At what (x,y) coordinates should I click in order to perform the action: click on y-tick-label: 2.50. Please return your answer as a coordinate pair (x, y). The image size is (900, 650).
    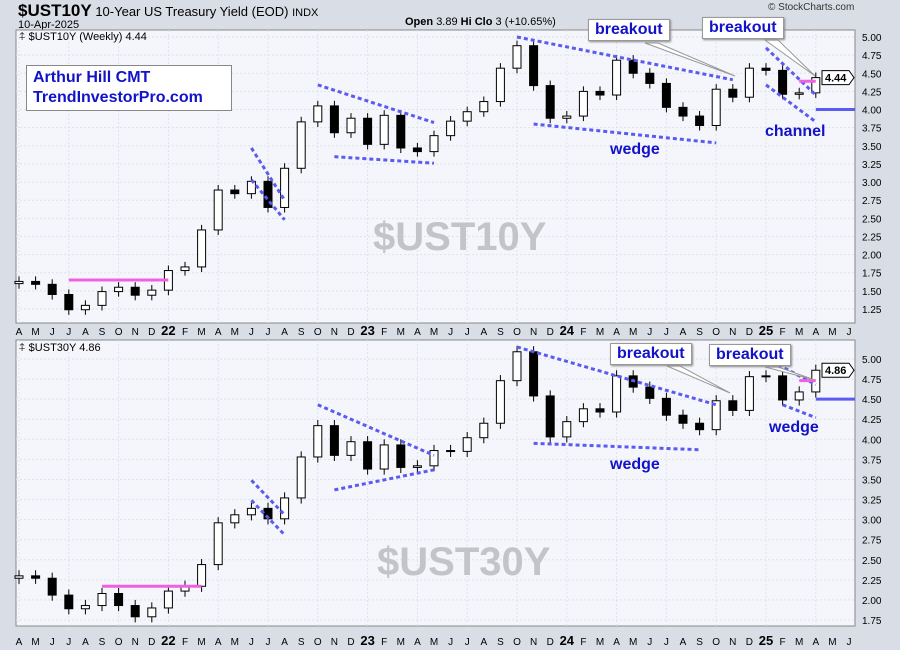
    Looking at the image, I should click on (872, 561).